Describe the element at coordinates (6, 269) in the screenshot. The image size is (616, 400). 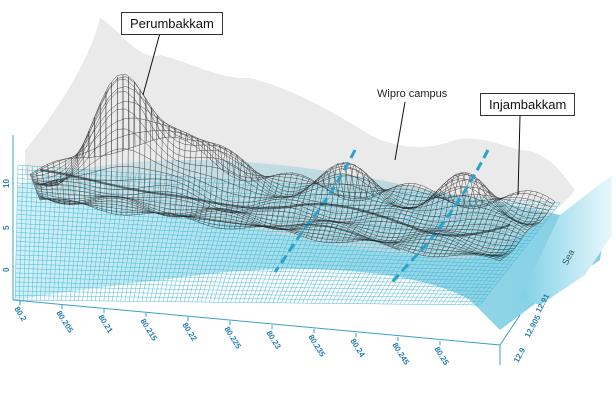
I see `z-tick-label: 0` at that location.